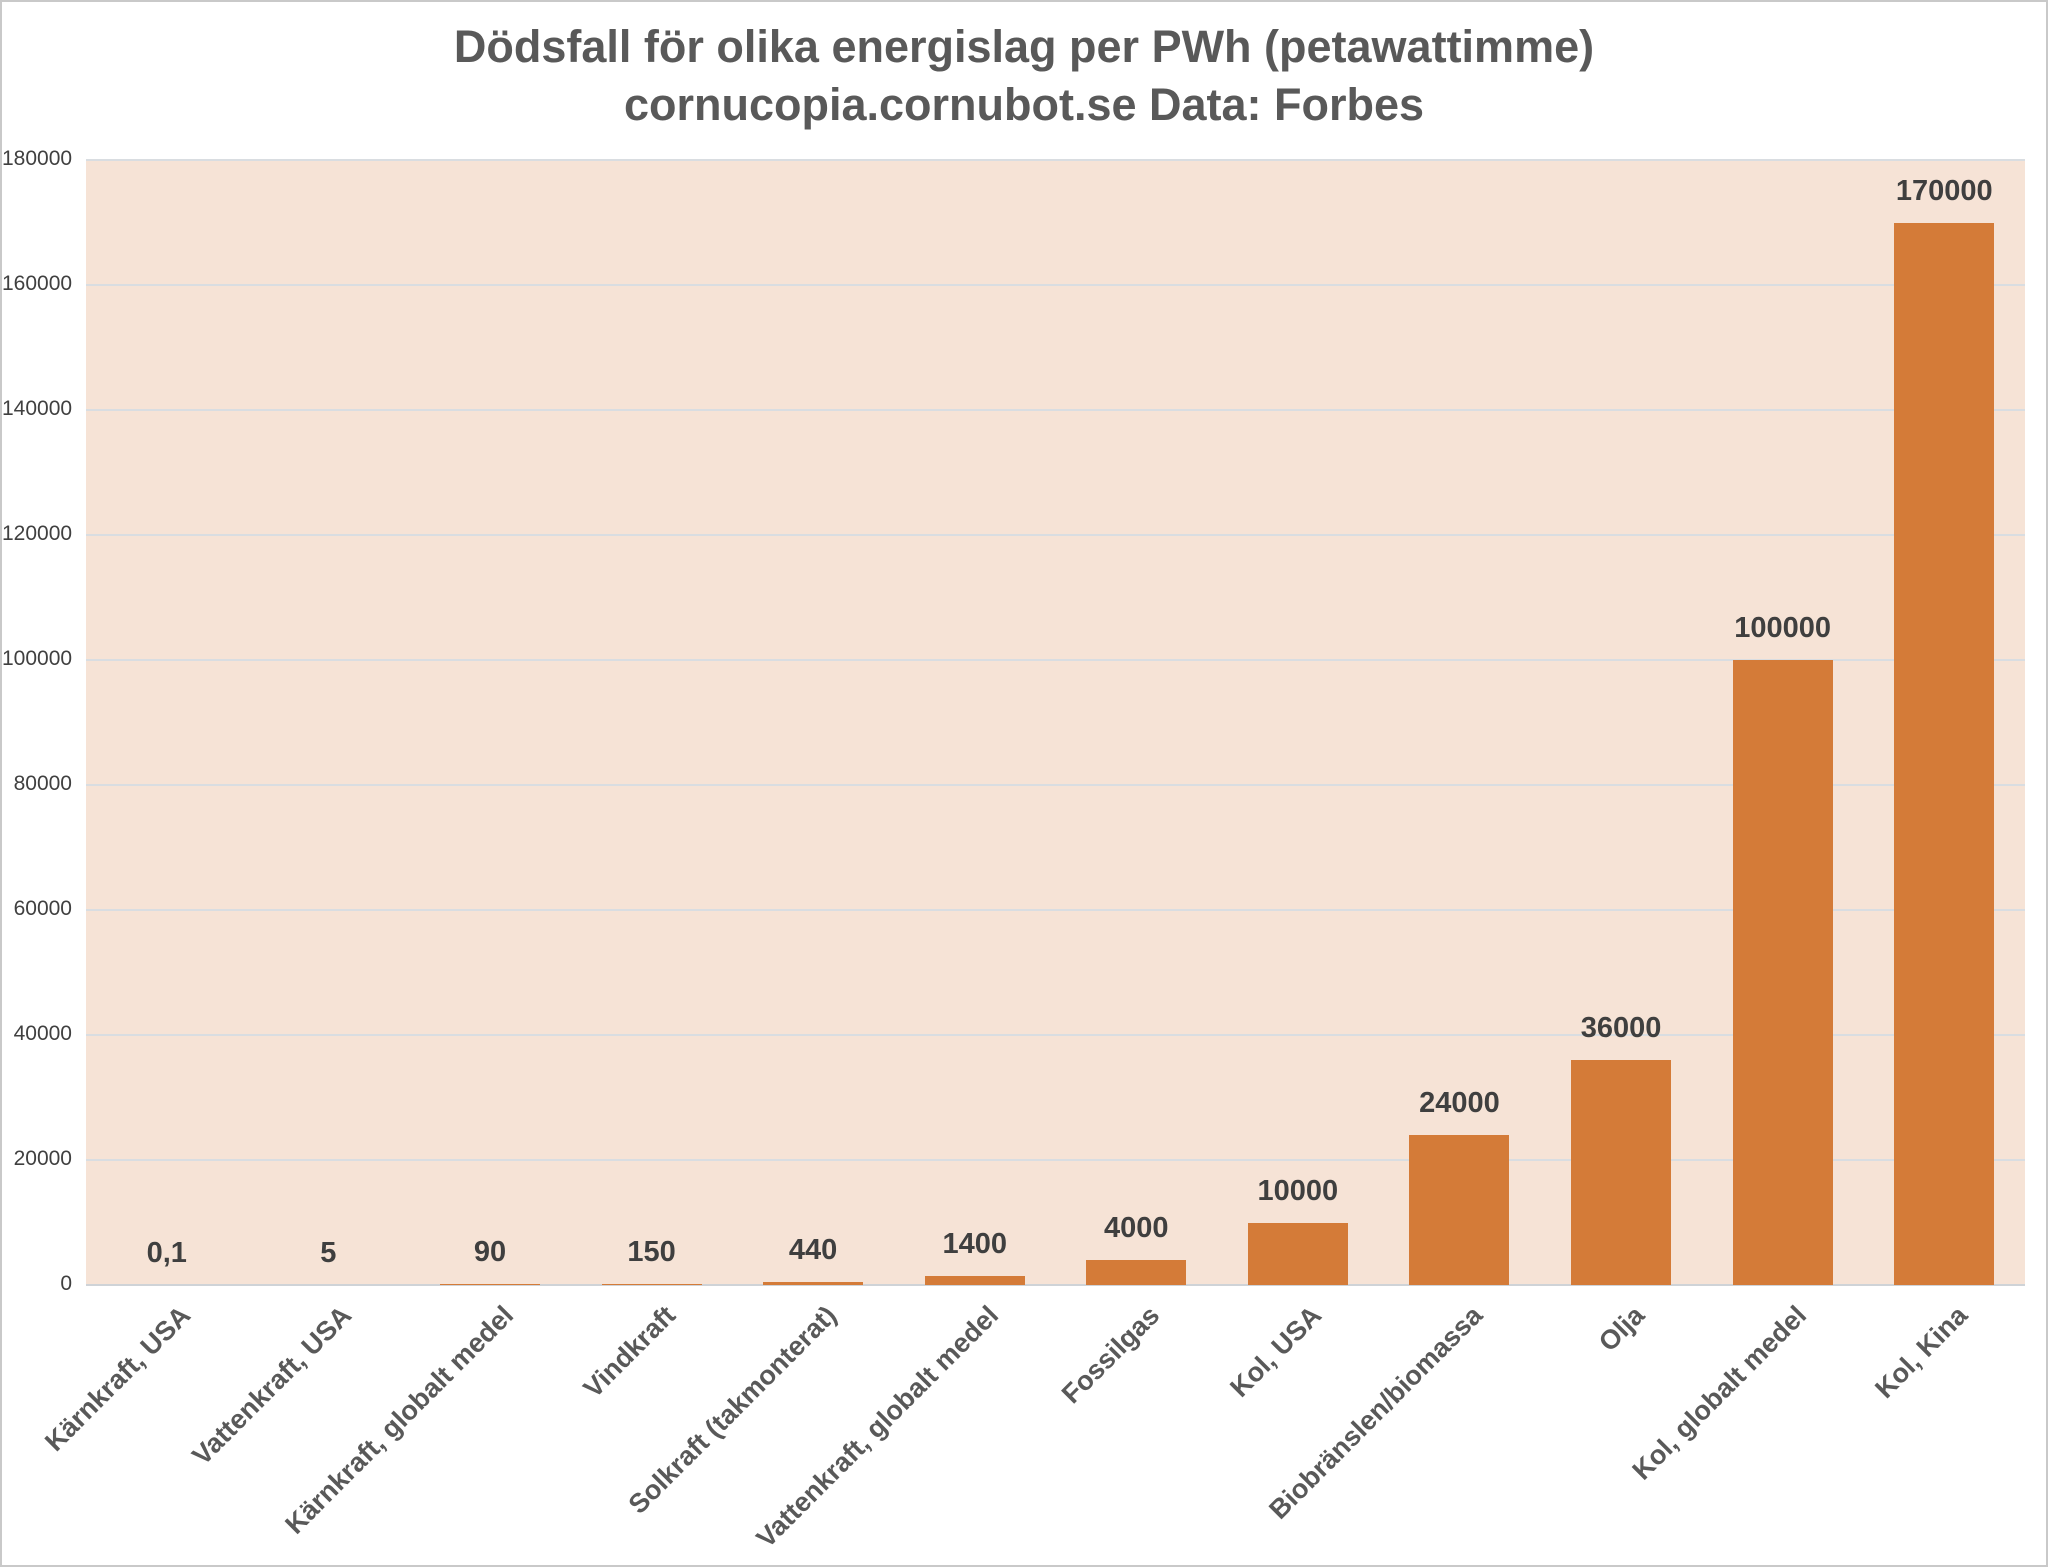 The height and width of the screenshot is (1567, 2048). What do you see at coordinates (1921, 1352) in the screenshot?
I see `category-label: Kol, Kina` at bounding box center [1921, 1352].